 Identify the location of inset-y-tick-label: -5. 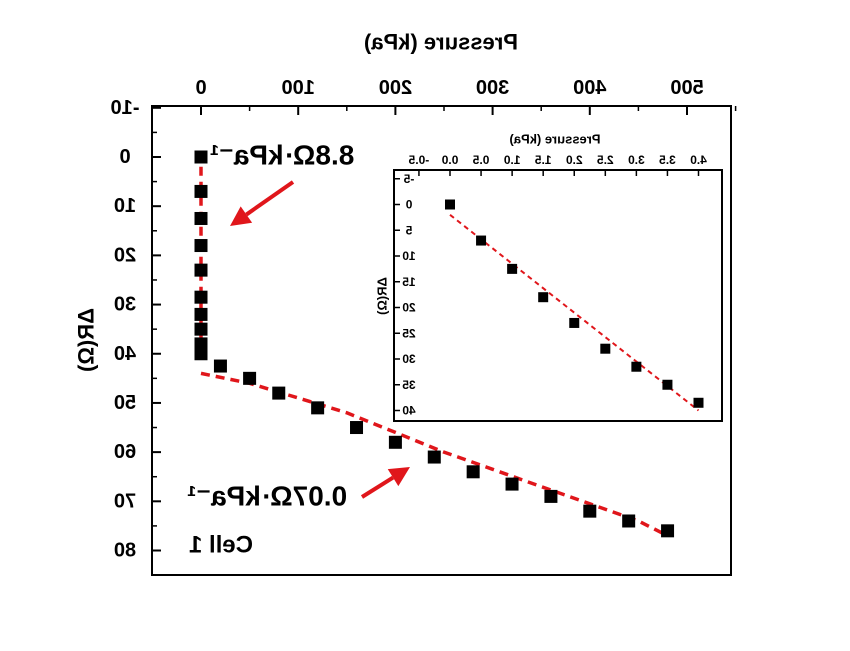
(408, 179).